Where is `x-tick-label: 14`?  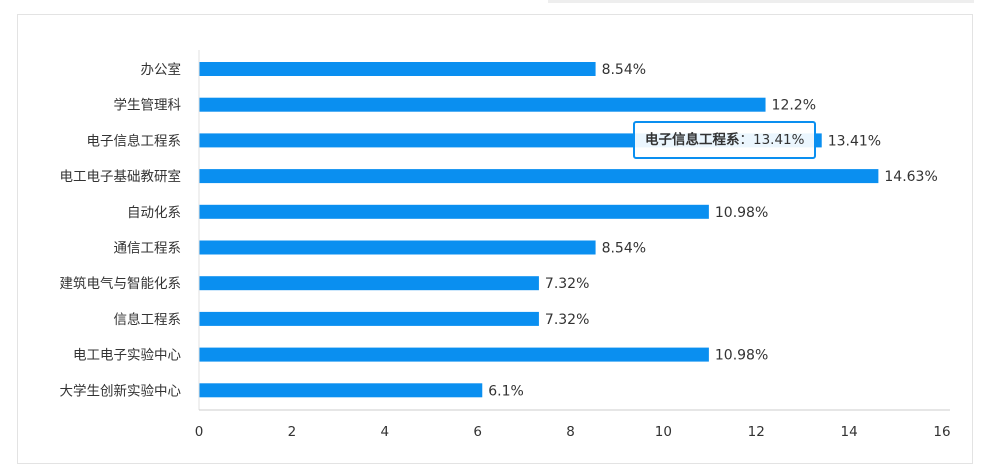
x-tick-label: 14 is located at coordinates (849, 432).